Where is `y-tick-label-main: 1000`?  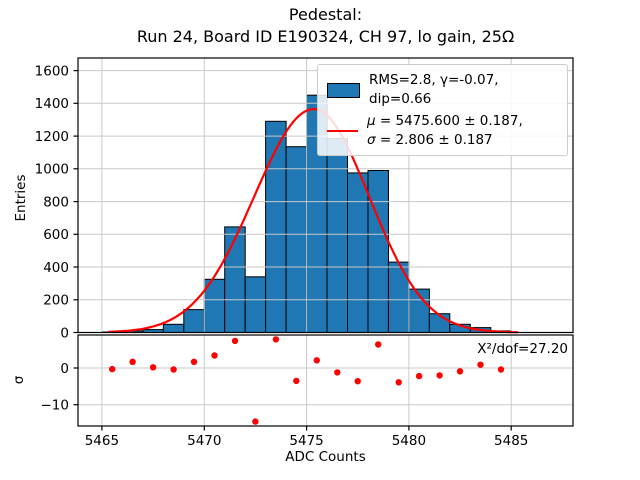 y-tick-label-main: 1000 is located at coordinates (52, 170).